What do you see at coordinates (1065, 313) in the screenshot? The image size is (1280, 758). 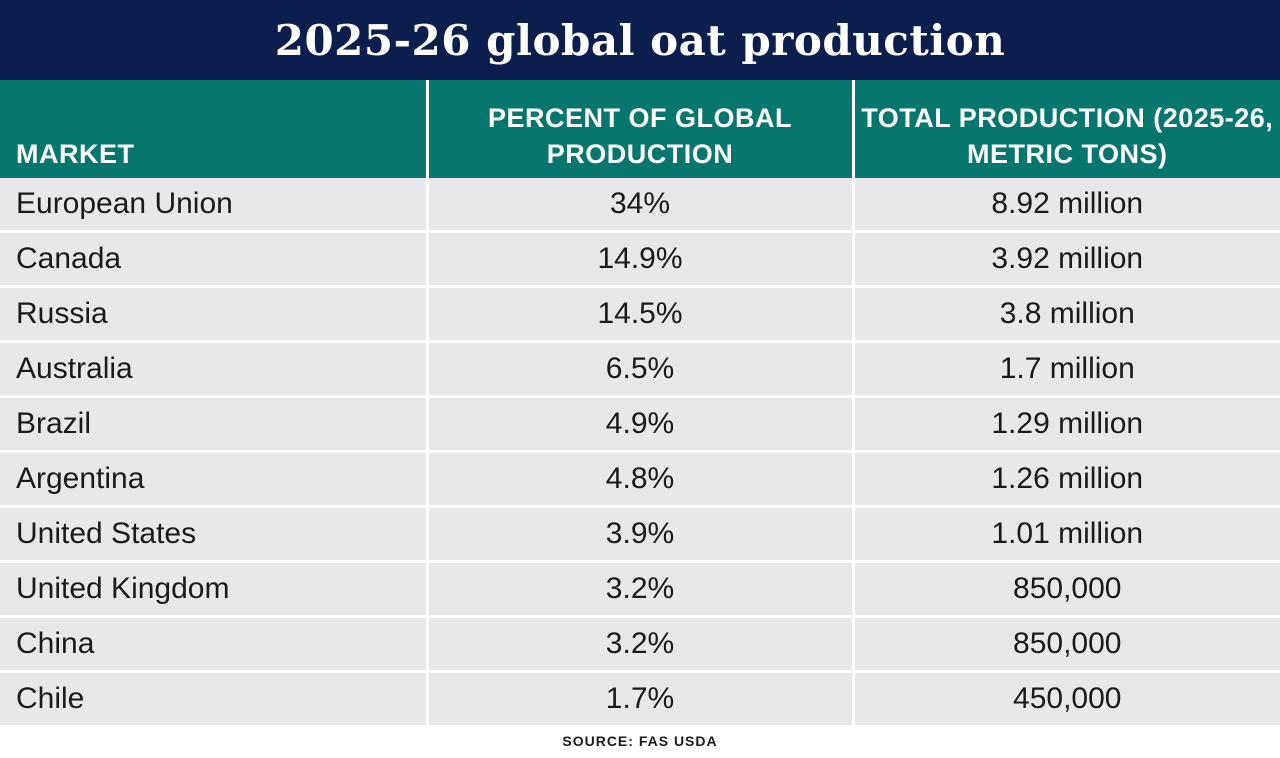 I see `total-production-cell: 3.8 million` at bounding box center [1065, 313].